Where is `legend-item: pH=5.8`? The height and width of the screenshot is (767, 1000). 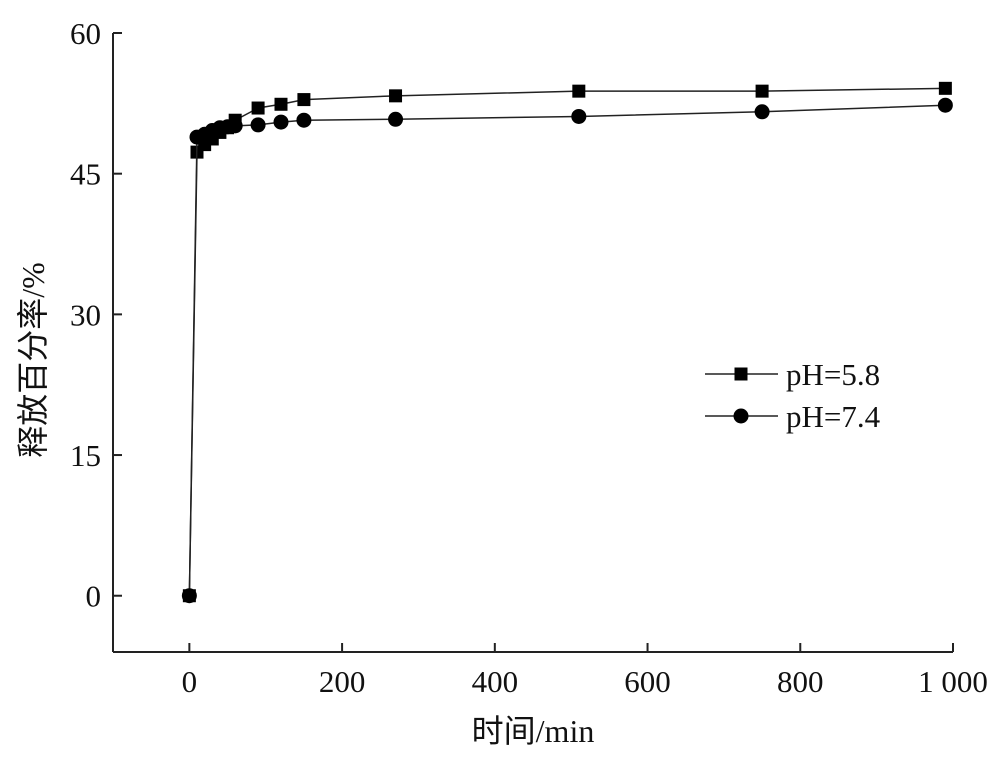 legend-item: pH=5.8 is located at coordinates (792, 374).